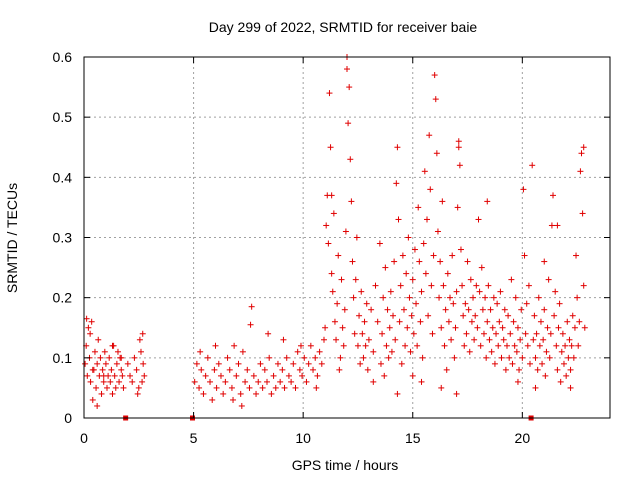 This screenshot has height=480, width=640. What do you see at coordinates (12, 238) in the screenshot?
I see `y-axis-label: SRMTID / TECUs` at bounding box center [12, 238].